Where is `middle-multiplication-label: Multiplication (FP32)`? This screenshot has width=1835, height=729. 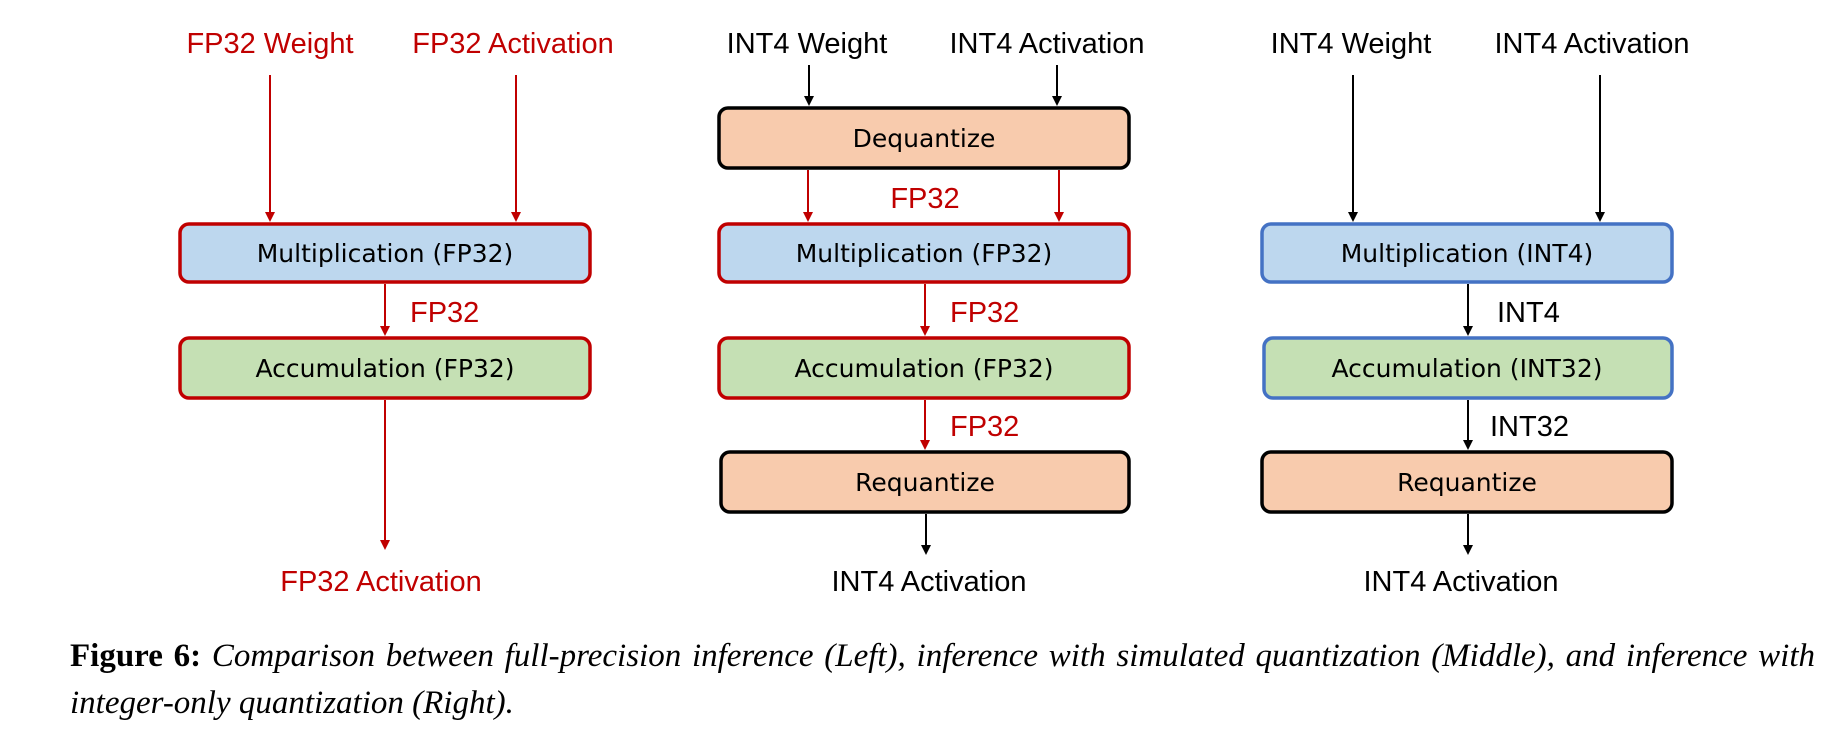 middle-multiplication-label: Multiplication (FP32) is located at coordinates (924, 253).